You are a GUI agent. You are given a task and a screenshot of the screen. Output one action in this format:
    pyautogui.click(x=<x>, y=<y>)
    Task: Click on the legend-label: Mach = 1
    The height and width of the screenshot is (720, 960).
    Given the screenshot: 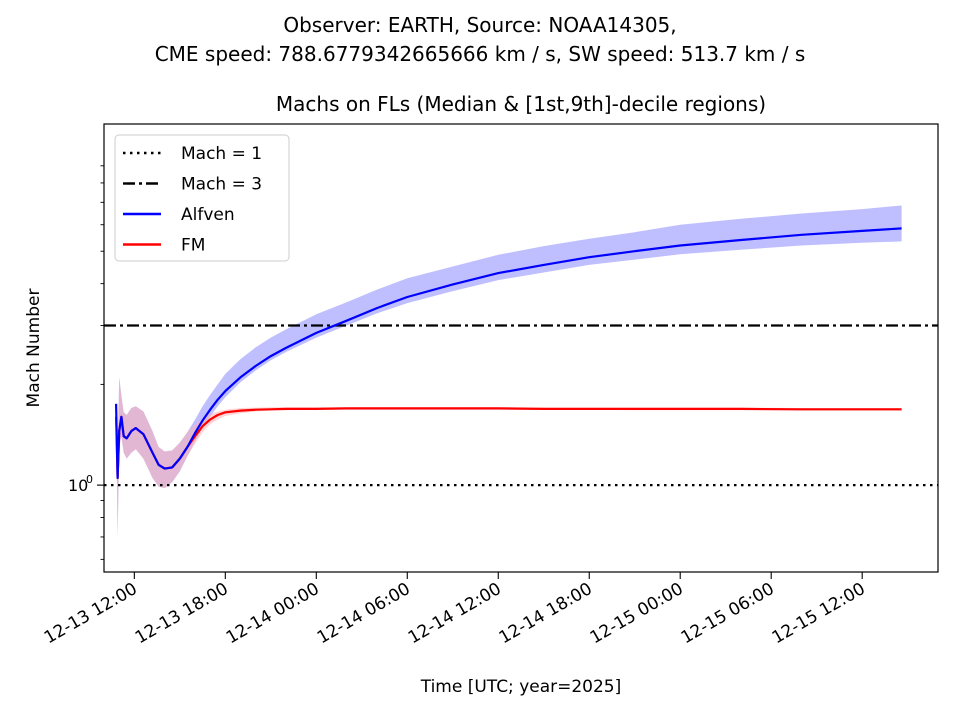 What is the action you would take?
    pyautogui.click(x=221, y=154)
    